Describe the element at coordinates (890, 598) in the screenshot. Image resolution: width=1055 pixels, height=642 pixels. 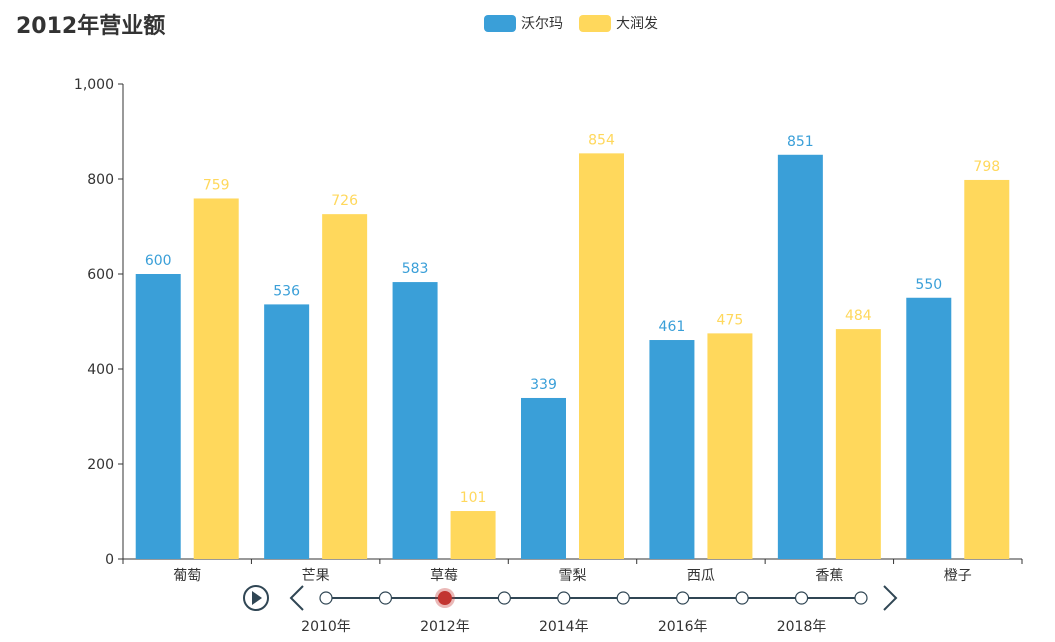
I see `next-arrow-icon` at that location.